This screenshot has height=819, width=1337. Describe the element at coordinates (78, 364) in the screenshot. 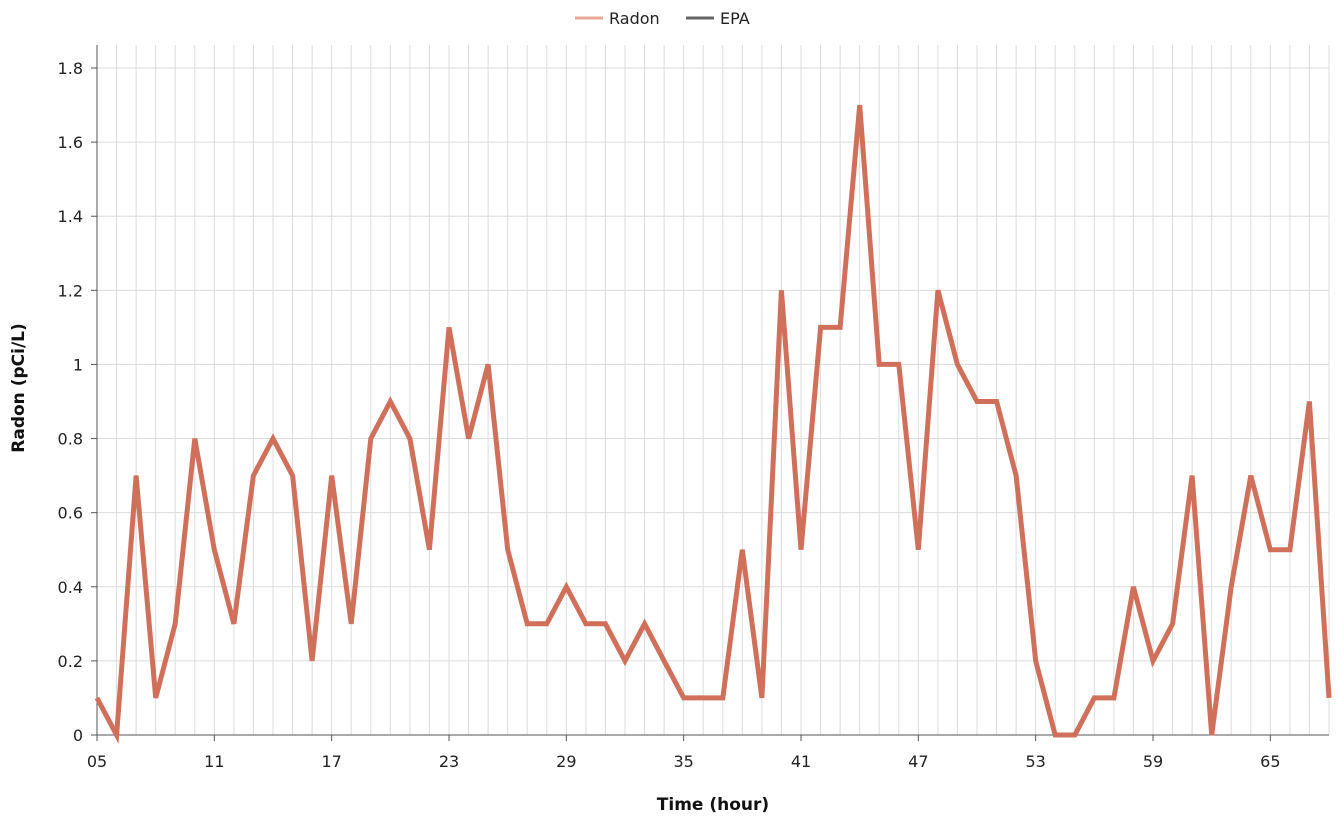

I see `y-tick-label: 1` at that location.